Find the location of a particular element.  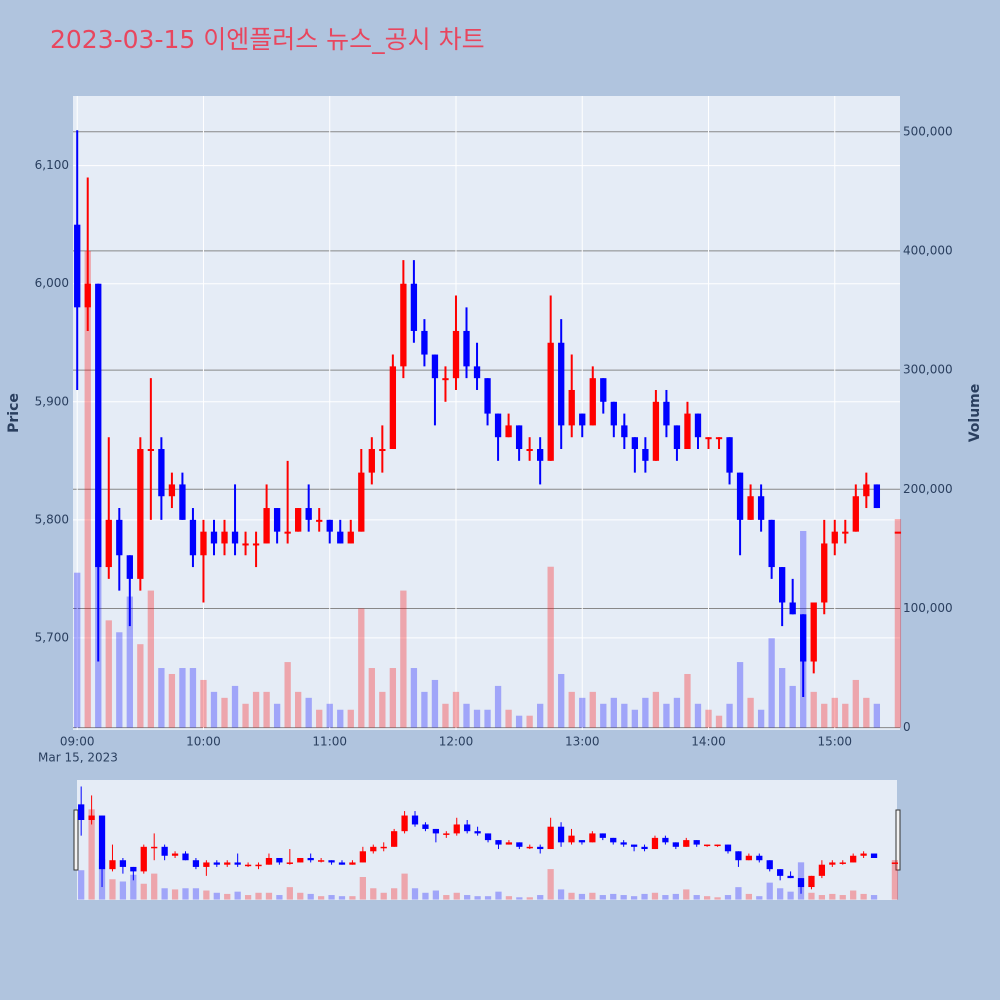

x-tick-label: 14:00 is located at coordinates (708, 742).